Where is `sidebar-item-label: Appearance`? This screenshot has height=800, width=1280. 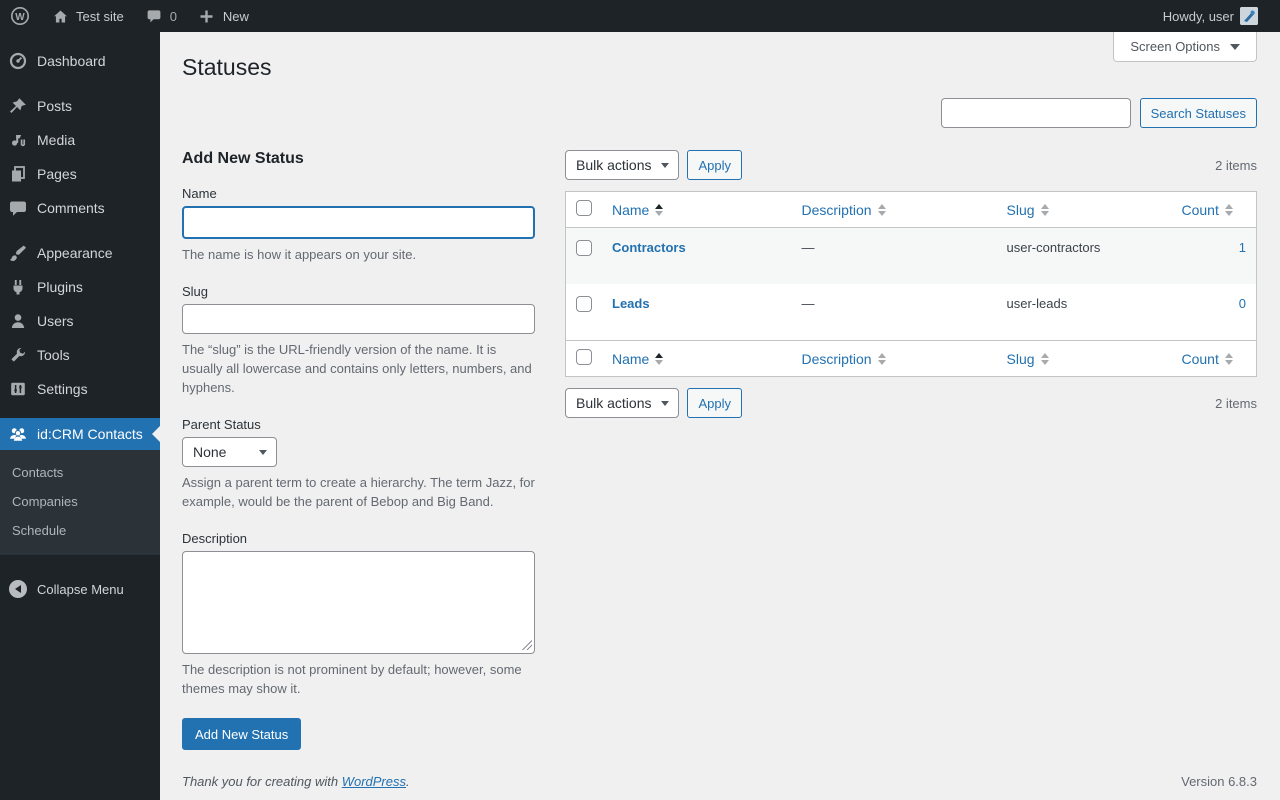
sidebar-item-label: Appearance is located at coordinates (75, 253).